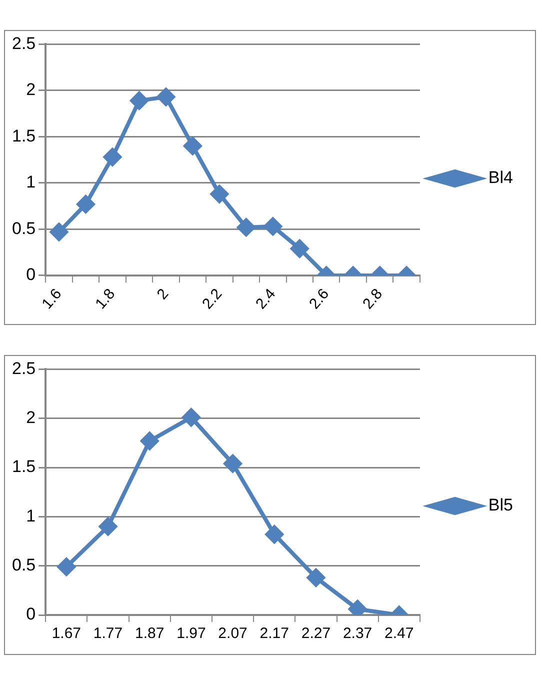 The image size is (542, 697). Describe the element at coordinates (105, 299) in the screenshot. I see `x-tick-label: 1.8` at that location.